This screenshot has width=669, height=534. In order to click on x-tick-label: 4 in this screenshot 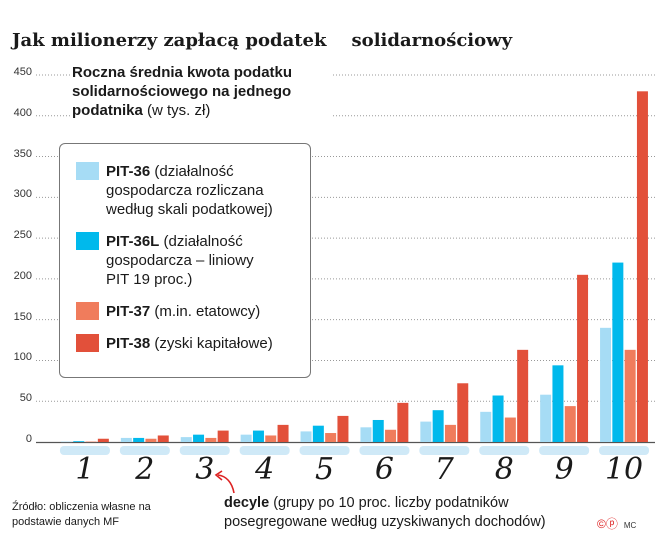, I will do `click(265, 469)`.